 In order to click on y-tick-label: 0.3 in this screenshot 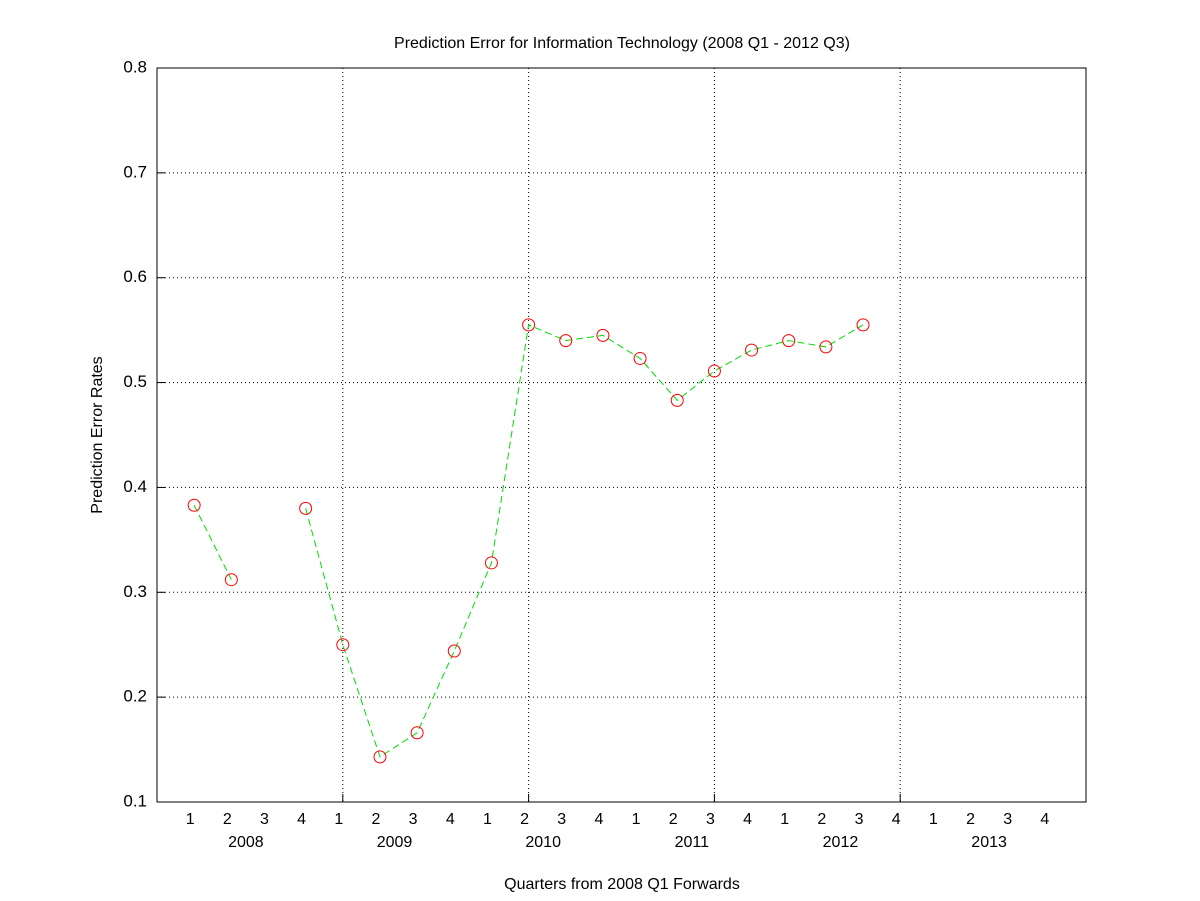, I will do `click(135, 591)`.